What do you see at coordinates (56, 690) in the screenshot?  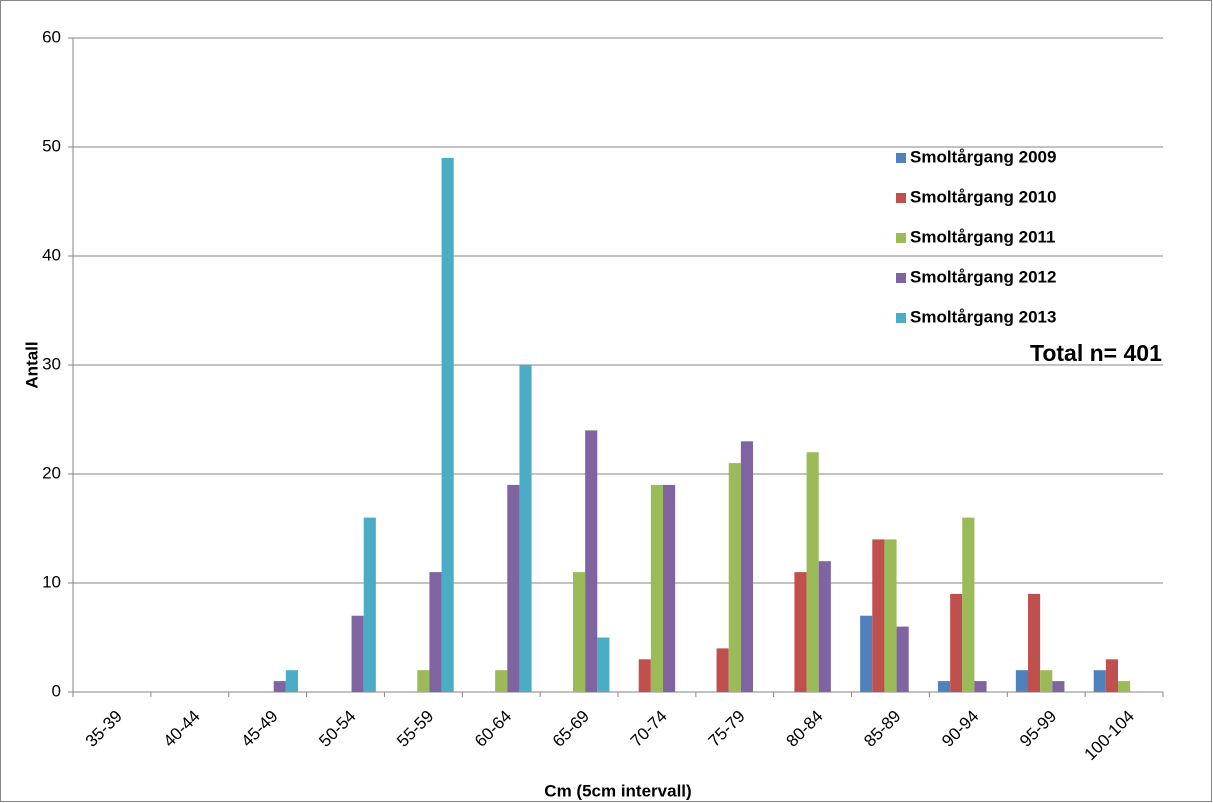 I see `y-tick-label: 0` at bounding box center [56, 690].